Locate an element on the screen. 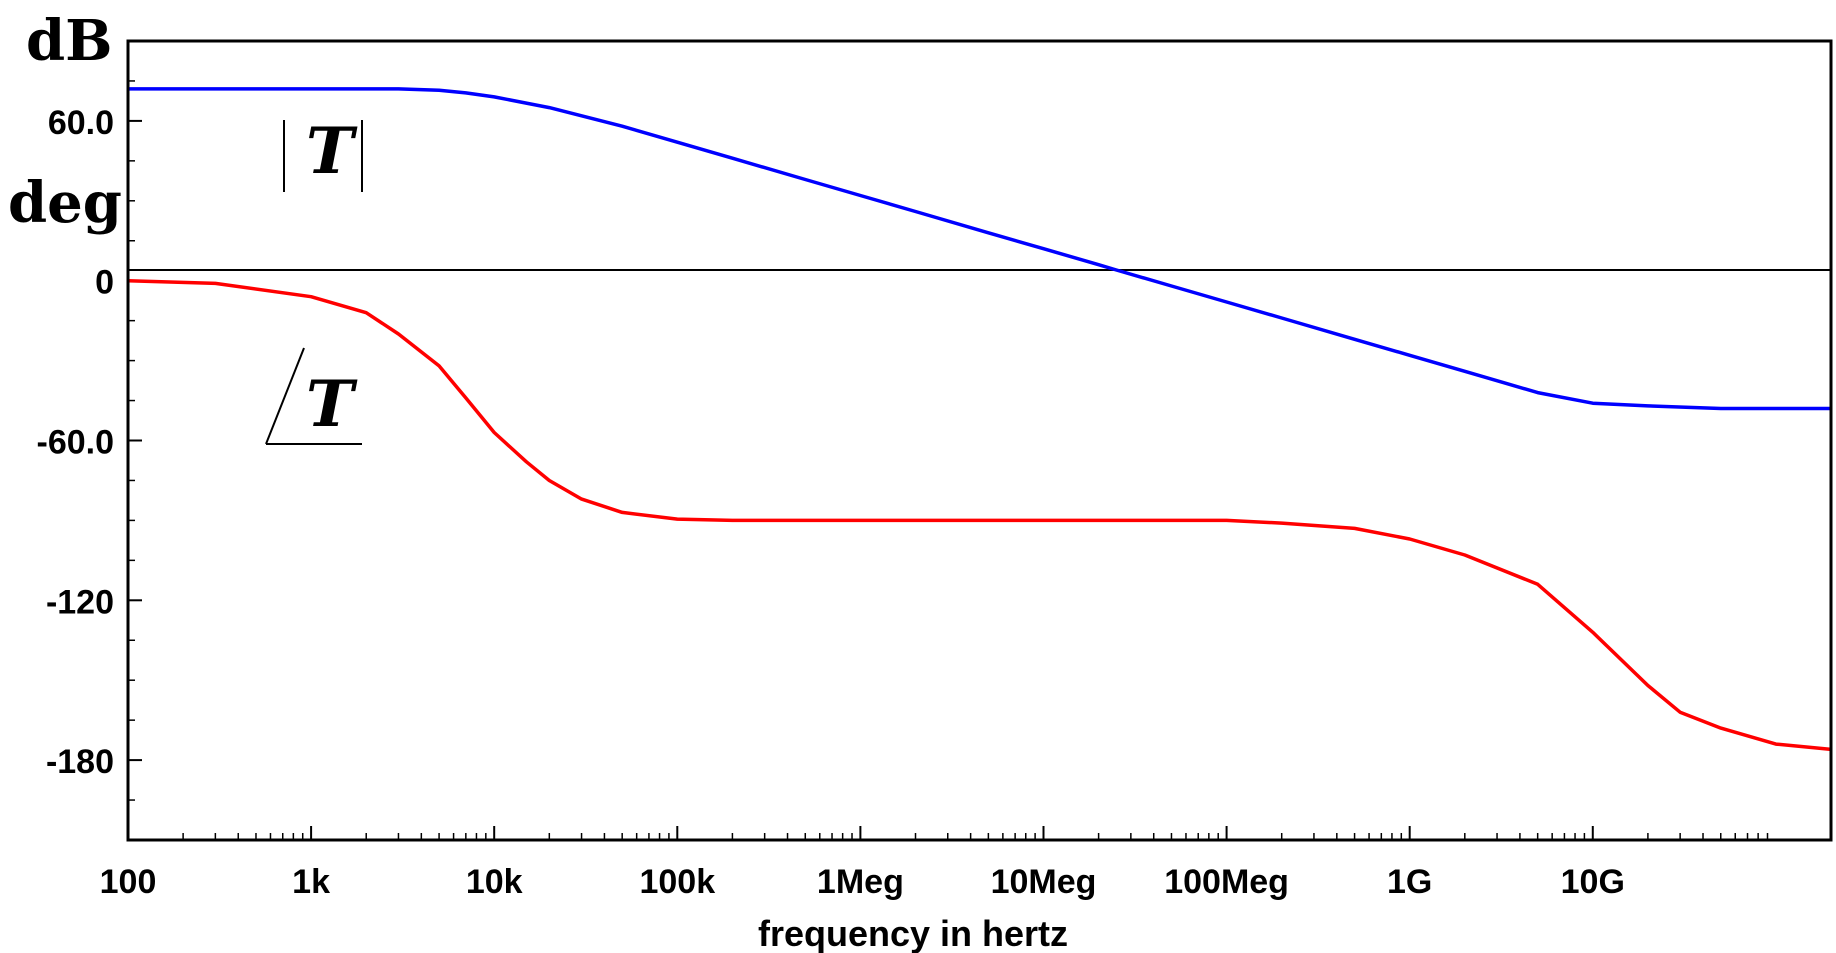 The width and height of the screenshot is (1836, 953). magnitude-annotation: T is located at coordinates (323, 153).